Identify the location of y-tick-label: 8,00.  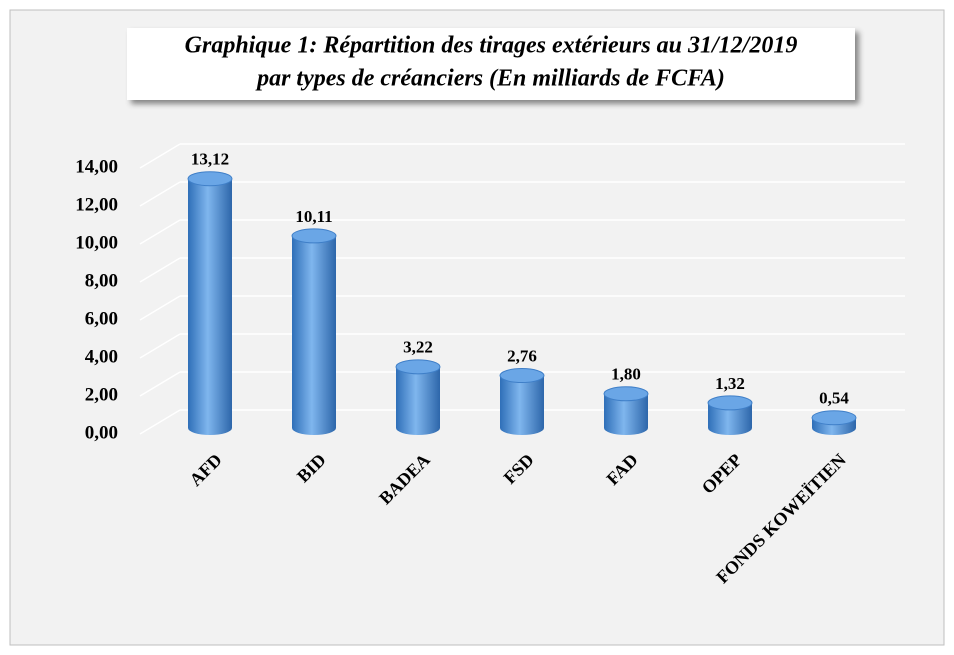
(101, 280).